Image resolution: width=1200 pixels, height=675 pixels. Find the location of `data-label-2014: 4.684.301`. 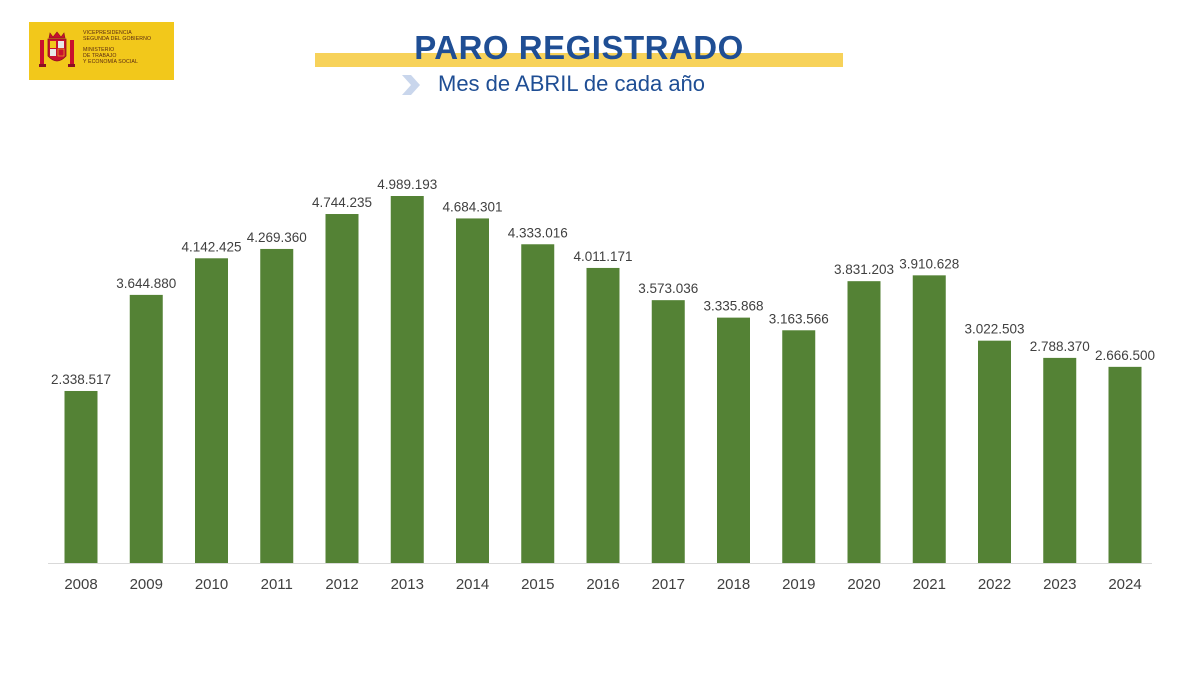

data-label-2014: 4.684.301 is located at coordinates (472, 206).